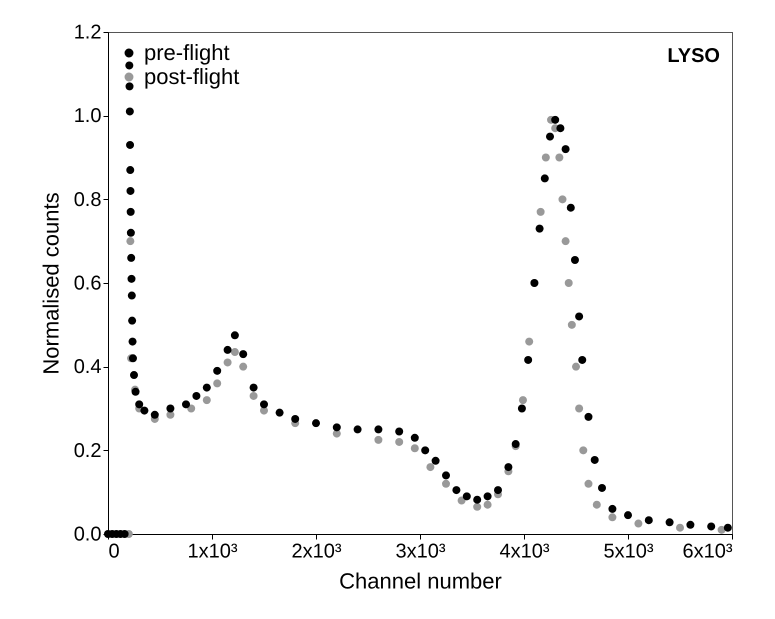  I want to click on x-tick-label: 6x10³, so click(707, 551).